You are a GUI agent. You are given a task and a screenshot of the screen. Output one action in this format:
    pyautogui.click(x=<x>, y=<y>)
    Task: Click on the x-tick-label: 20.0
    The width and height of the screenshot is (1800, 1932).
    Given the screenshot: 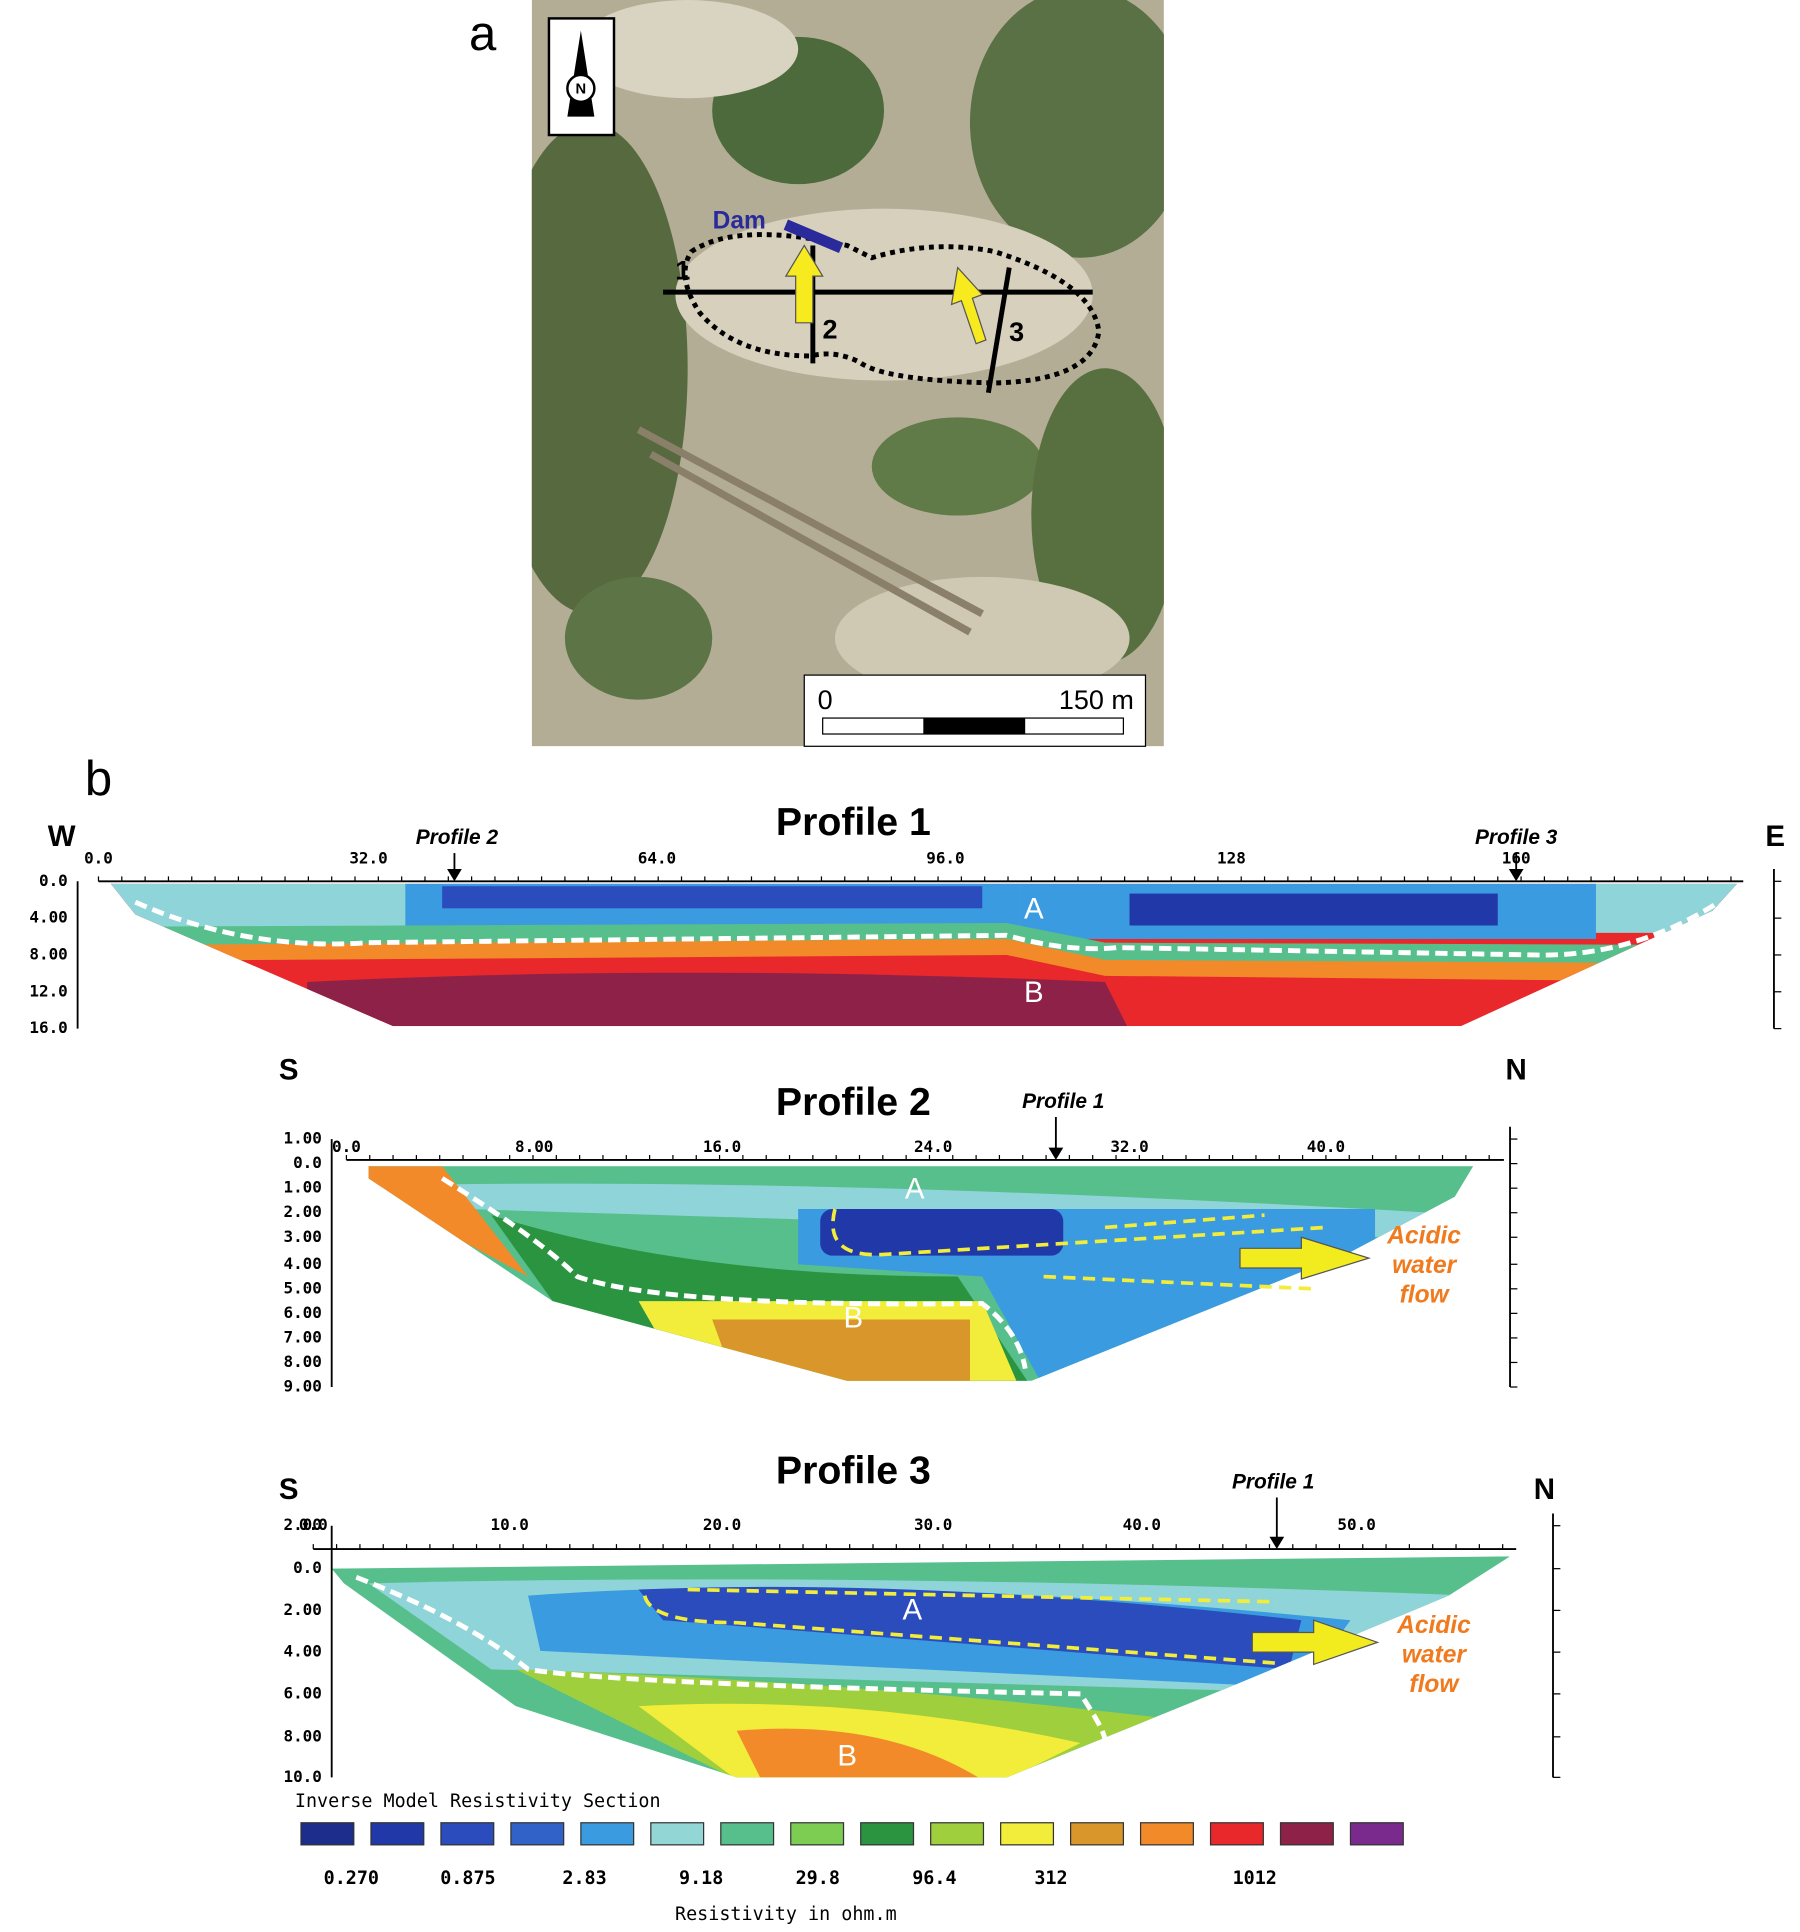 What is the action you would take?
    pyautogui.click(x=722, y=1524)
    